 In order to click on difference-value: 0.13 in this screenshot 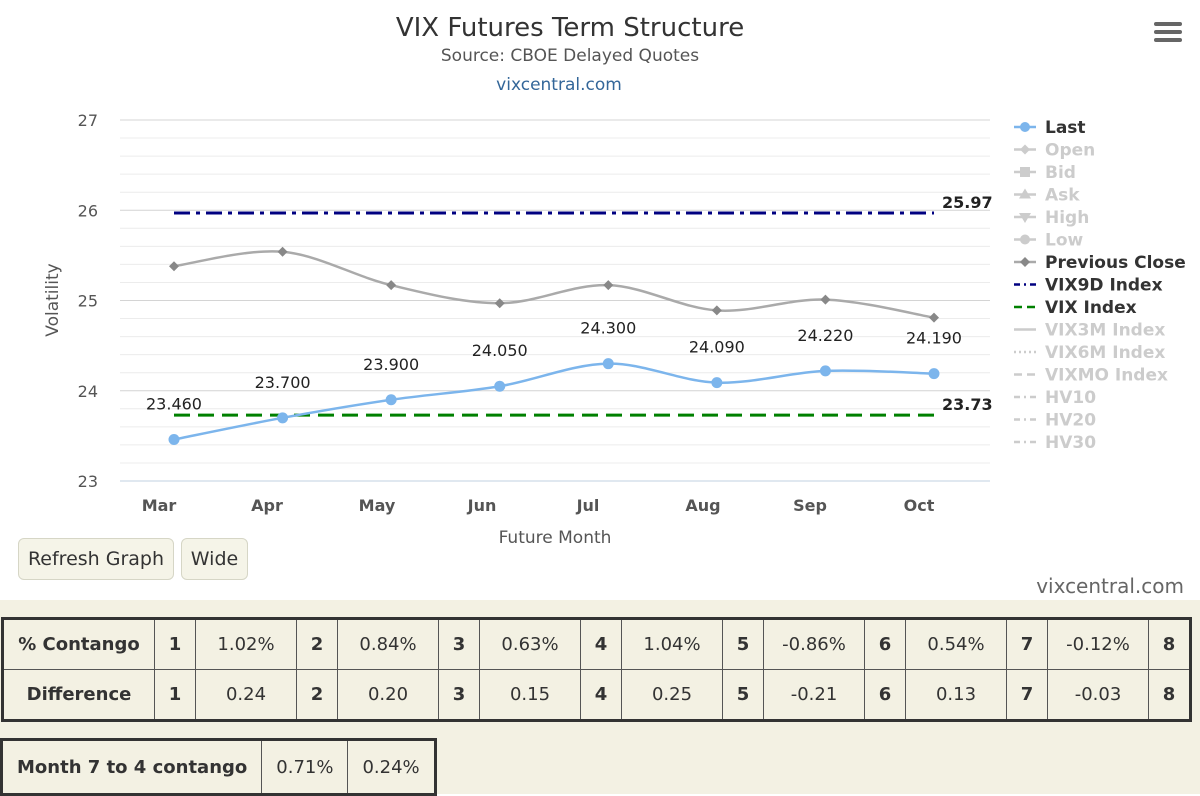, I will do `click(956, 695)`.